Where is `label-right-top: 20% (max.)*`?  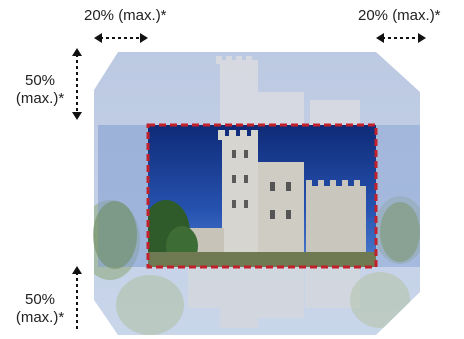
label-right-top: 20% (max.)* is located at coordinates (399, 15).